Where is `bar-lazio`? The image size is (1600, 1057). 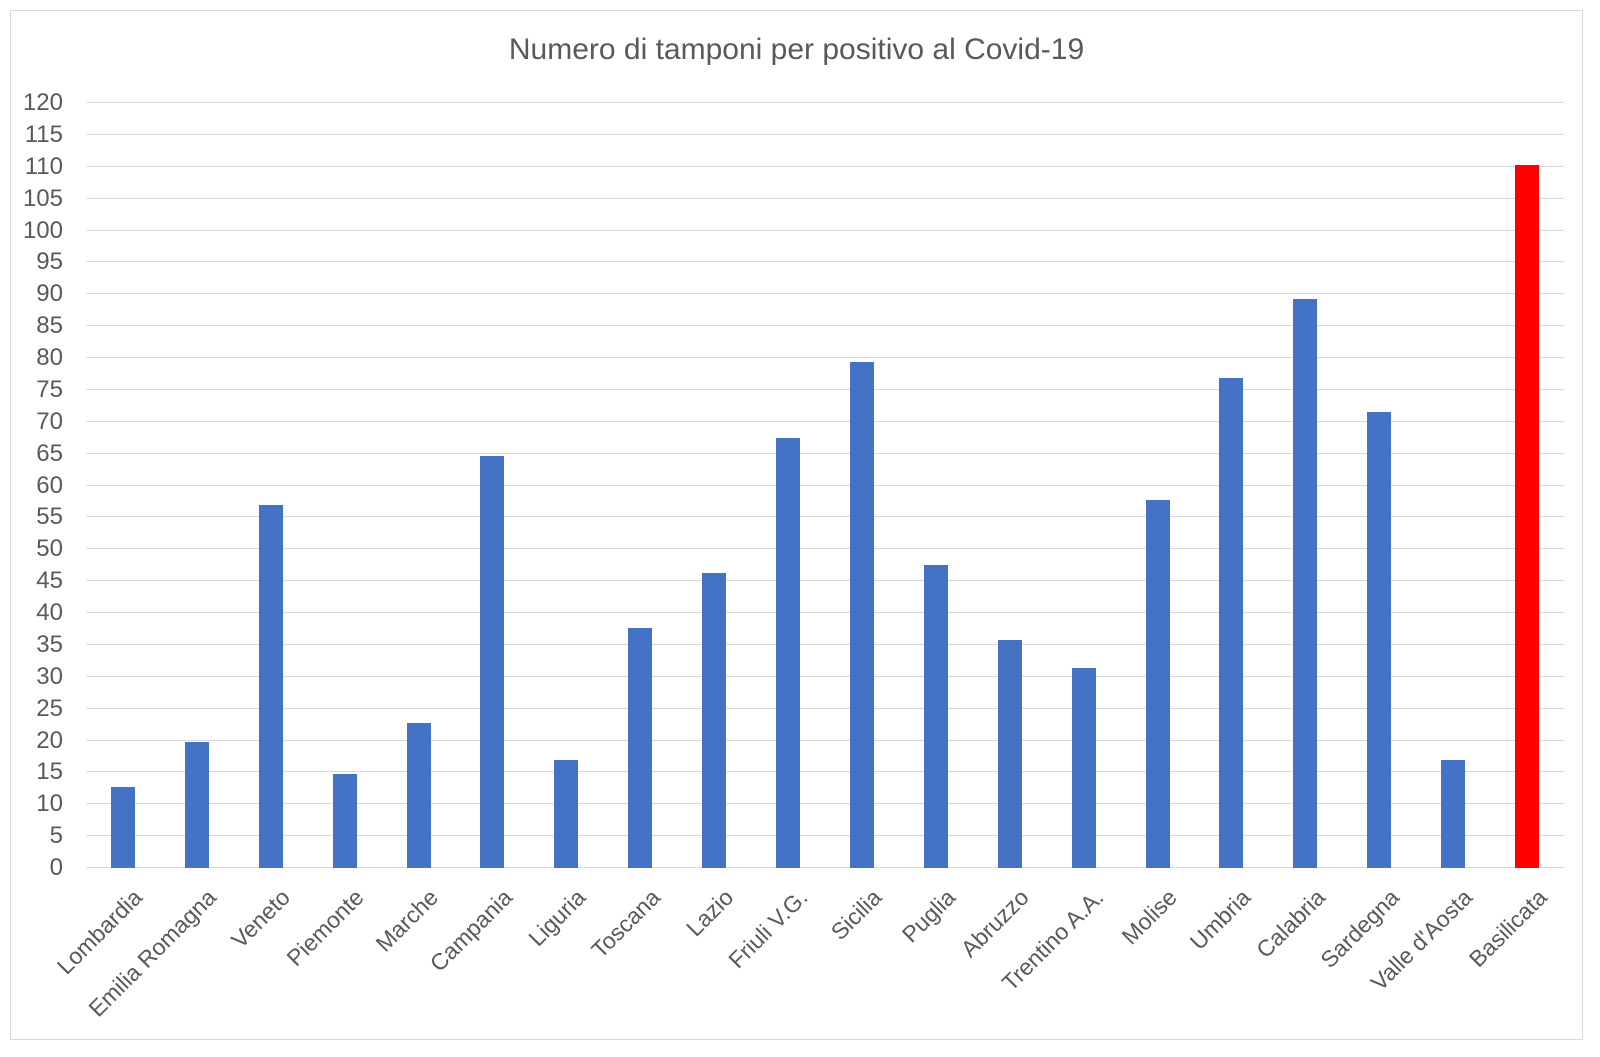
bar-lazio is located at coordinates (714, 720).